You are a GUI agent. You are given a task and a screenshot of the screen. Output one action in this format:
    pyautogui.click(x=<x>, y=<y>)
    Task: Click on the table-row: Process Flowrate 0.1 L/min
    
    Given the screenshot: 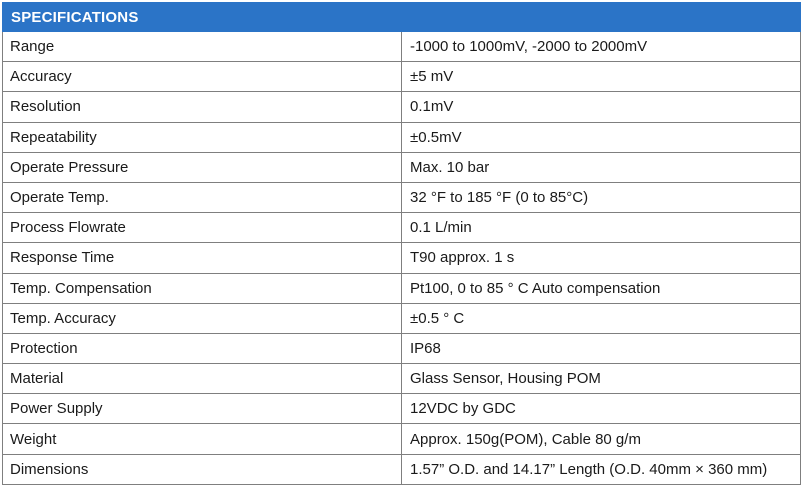 What is the action you would take?
    pyautogui.click(x=401, y=228)
    